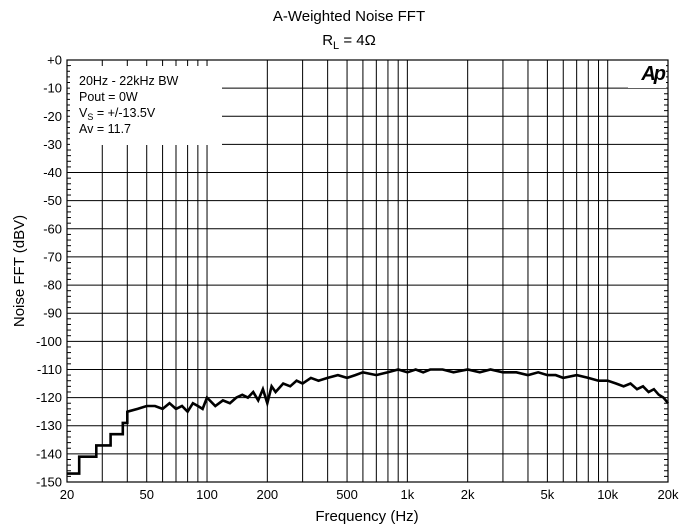 The height and width of the screenshot is (527, 689). I want to click on annotation-box, so click(146, 105).